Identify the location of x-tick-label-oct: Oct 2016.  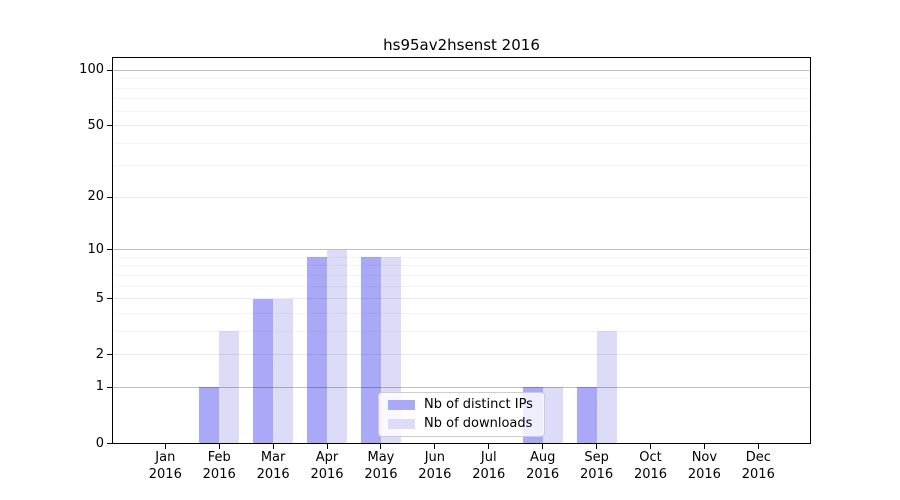
(650, 466).